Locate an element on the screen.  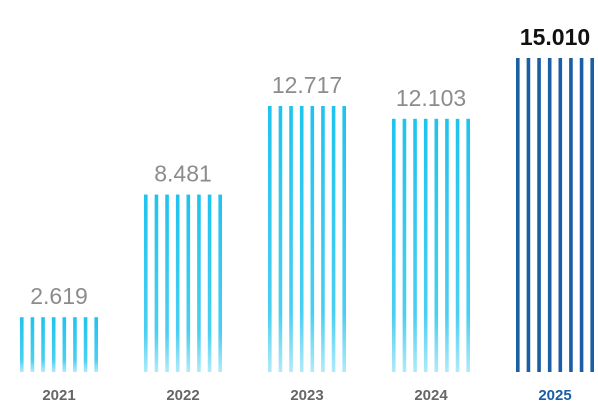
value-label-2024: 12.103 is located at coordinates (431, 98).